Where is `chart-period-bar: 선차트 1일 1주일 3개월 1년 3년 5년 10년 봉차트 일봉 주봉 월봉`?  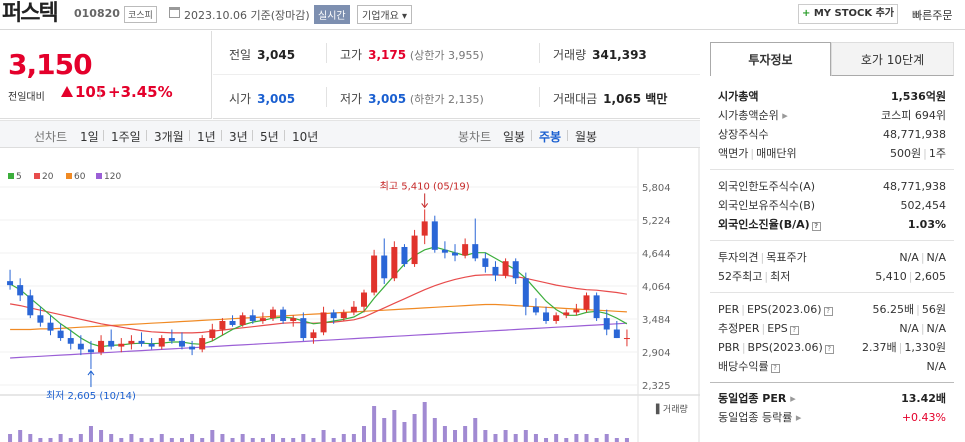 chart-period-bar: 선차트 1일 1주일 3개월 1년 3년 5년 10년 봉차트 일봉 주봉 월봉 is located at coordinates (350, 134).